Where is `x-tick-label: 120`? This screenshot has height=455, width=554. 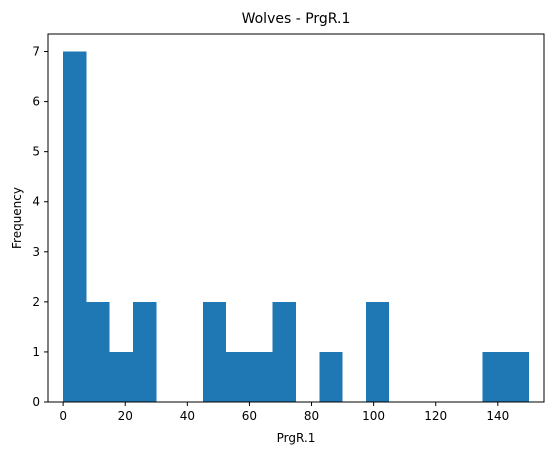
x-tick-label: 120 is located at coordinates (435, 416).